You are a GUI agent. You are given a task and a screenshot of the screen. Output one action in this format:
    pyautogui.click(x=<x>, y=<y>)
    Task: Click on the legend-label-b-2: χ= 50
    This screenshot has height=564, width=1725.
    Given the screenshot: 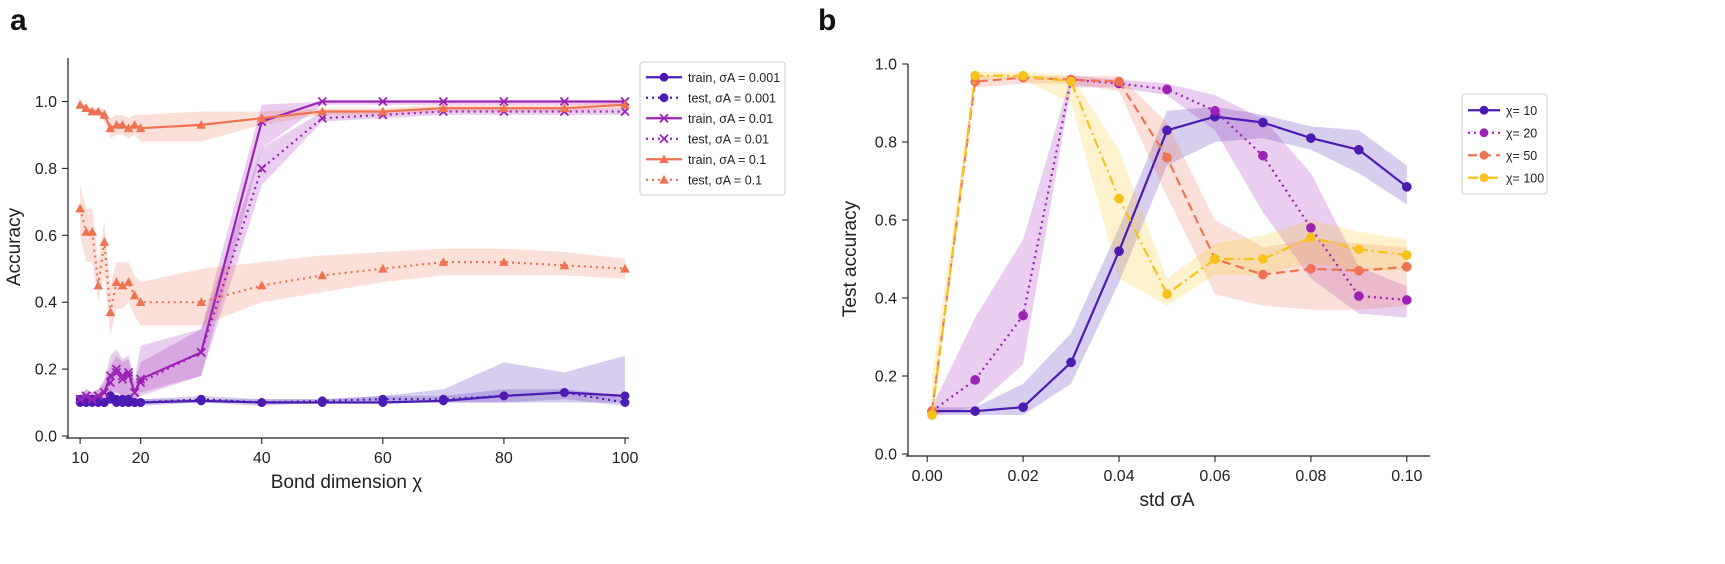 What is the action you would take?
    pyautogui.click(x=1521, y=156)
    